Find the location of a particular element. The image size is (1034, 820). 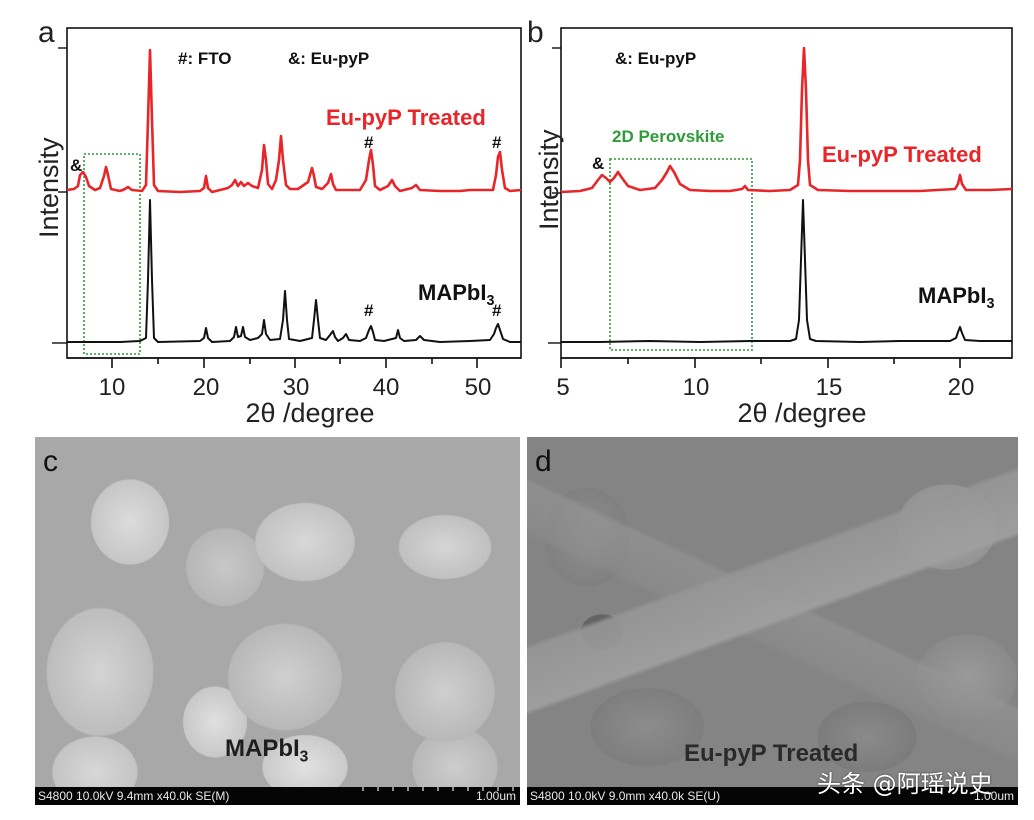

series-treated-b is located at coordinates (786, 120).